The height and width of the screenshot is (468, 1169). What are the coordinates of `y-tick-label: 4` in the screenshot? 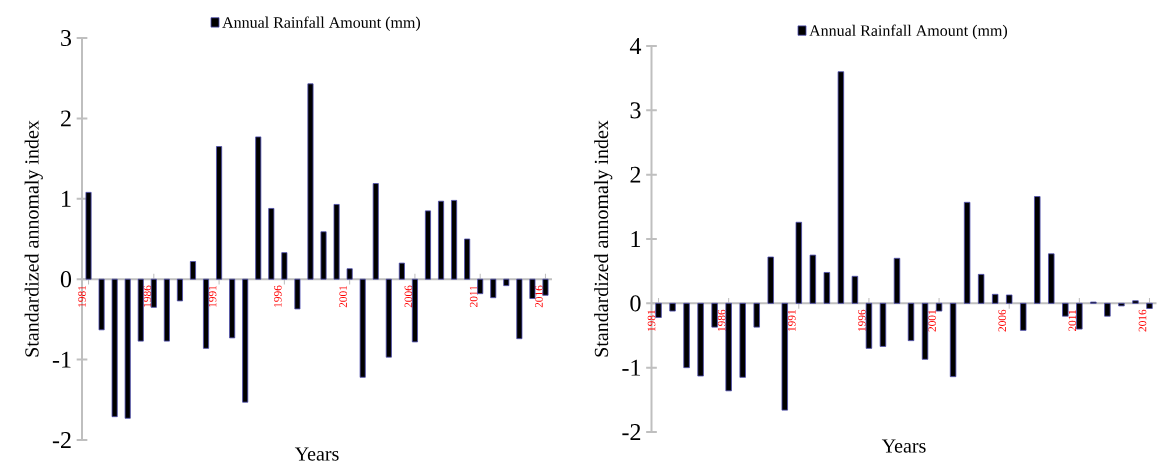 It's located at (635, 46).